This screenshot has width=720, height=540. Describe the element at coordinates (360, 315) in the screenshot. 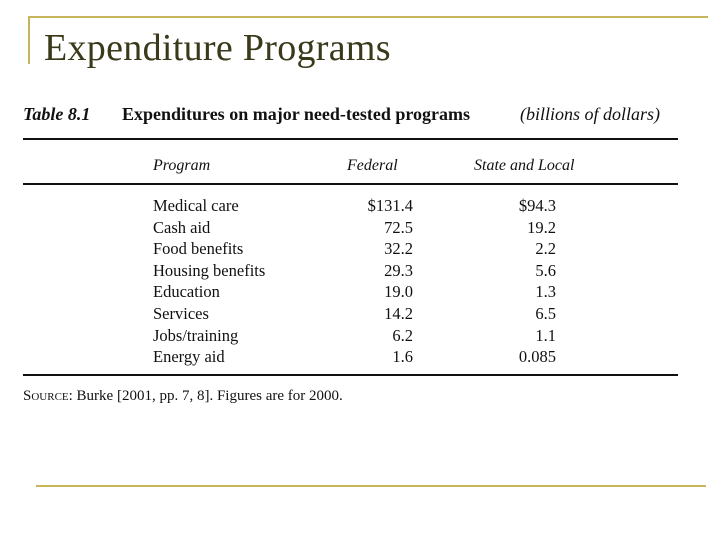

I see `table-row: Services 14.2 6.5` at that location.